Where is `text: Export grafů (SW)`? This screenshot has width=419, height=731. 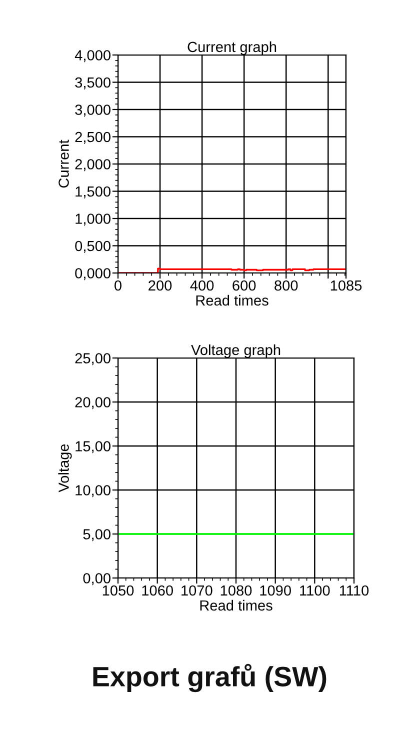
text: Export grafů (SW) is located at coordinates (209, 678).